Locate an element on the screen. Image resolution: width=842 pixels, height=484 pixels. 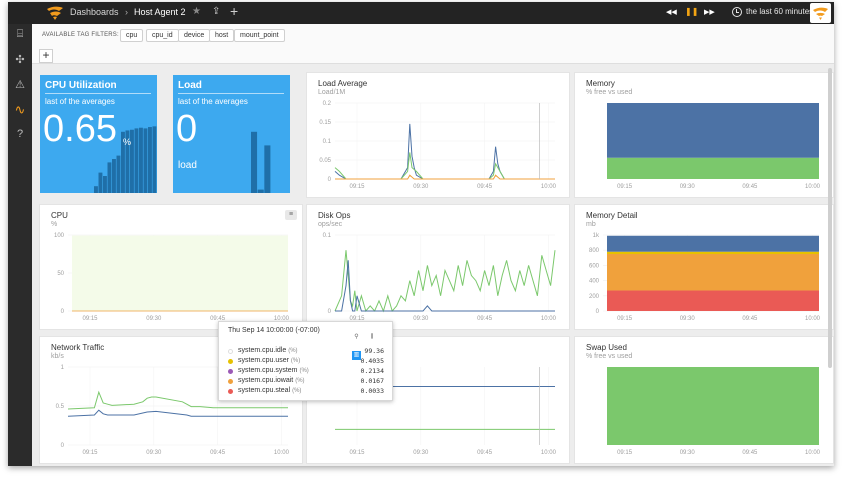
star-icon: ★ is located at coordinates (196, 11).